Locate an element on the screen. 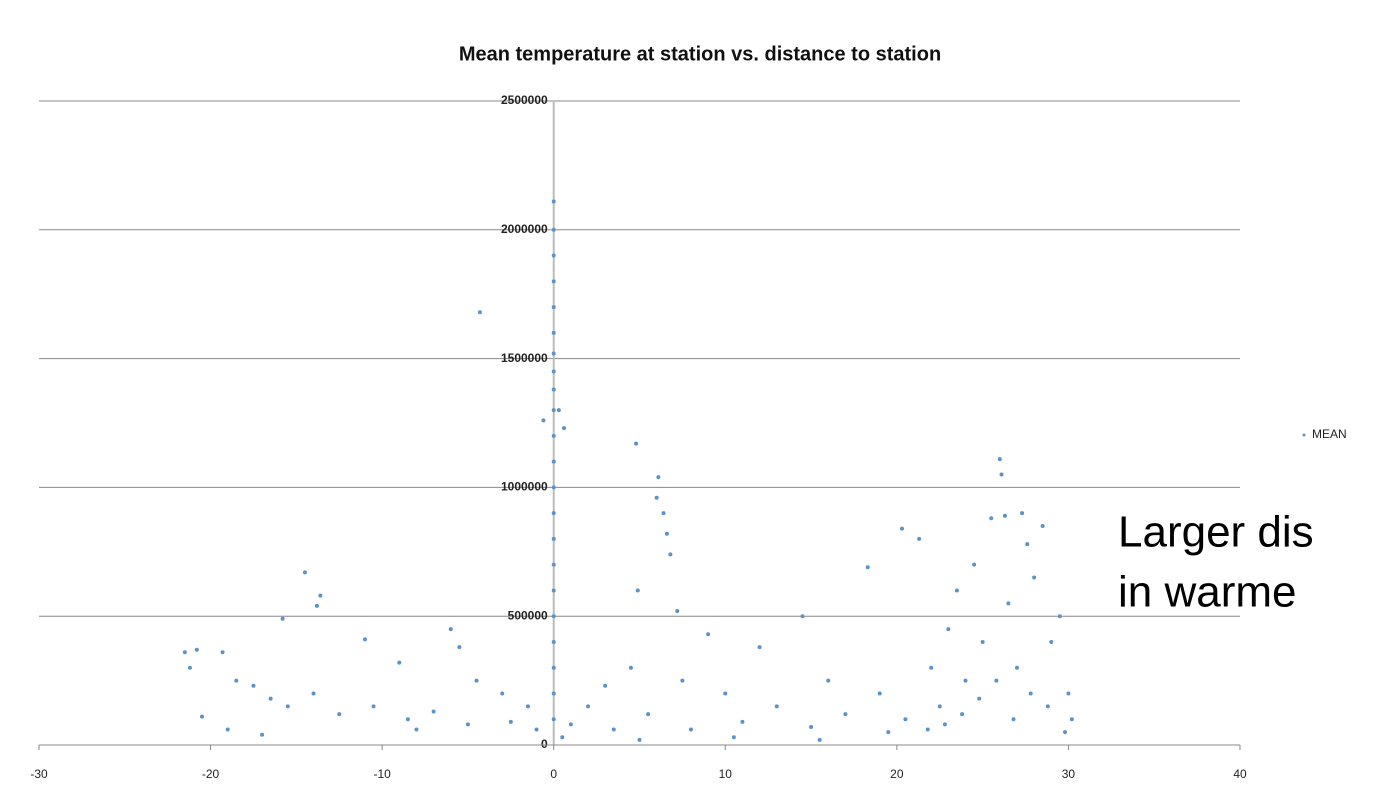 The height and width of the screenshot is (788, 1379). x-tick-label: -20 is located at coordinates (211, 774).